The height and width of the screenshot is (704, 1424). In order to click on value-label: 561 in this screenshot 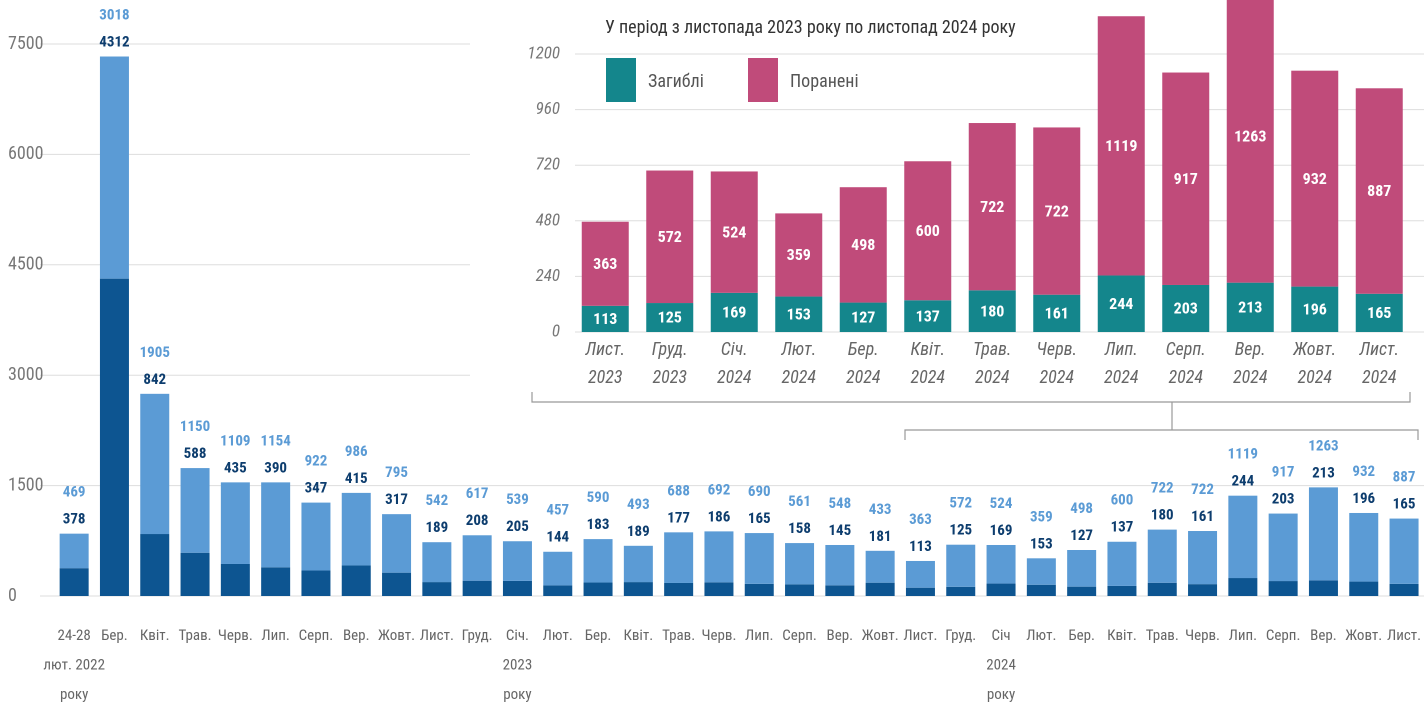, I will do `click(799, 501)`.